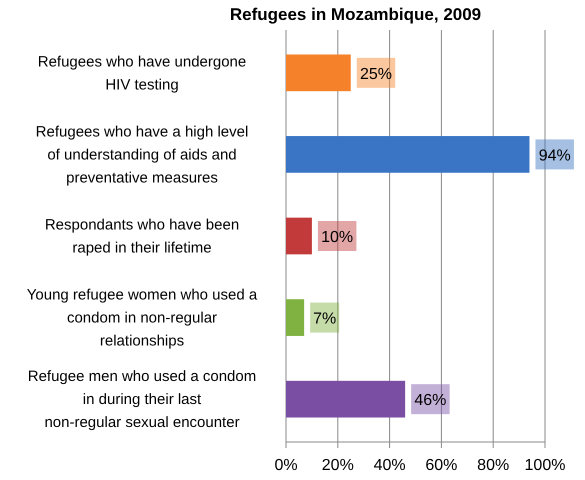  I want to click on data-label: 94%, so click(554, 155).